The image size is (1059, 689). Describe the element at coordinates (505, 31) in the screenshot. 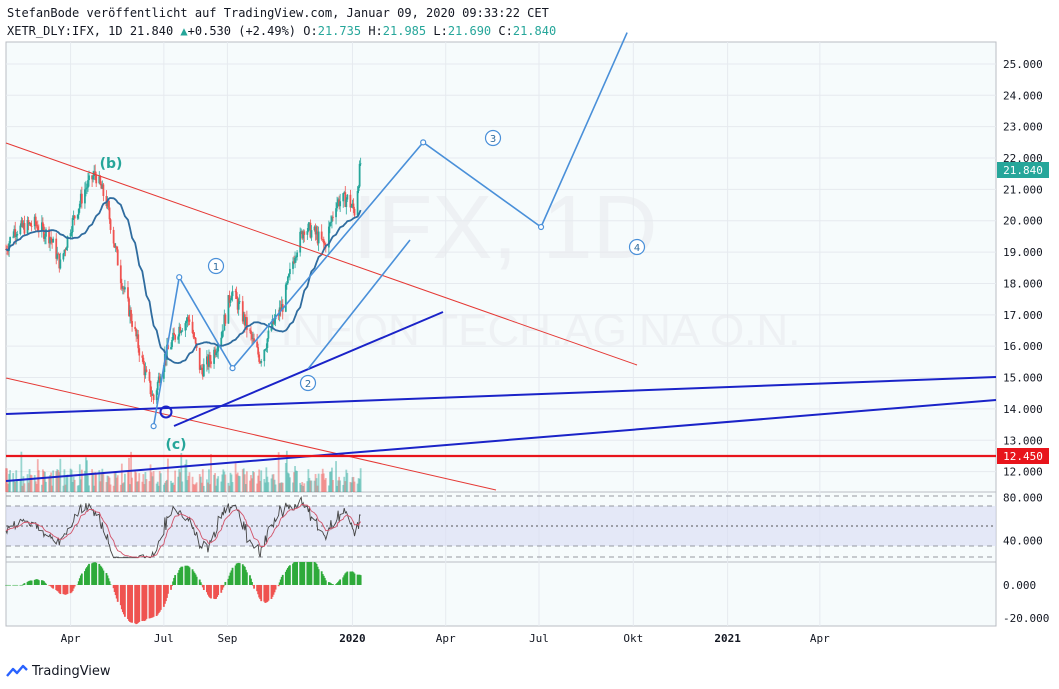

I see `close-label: C:` at that location.